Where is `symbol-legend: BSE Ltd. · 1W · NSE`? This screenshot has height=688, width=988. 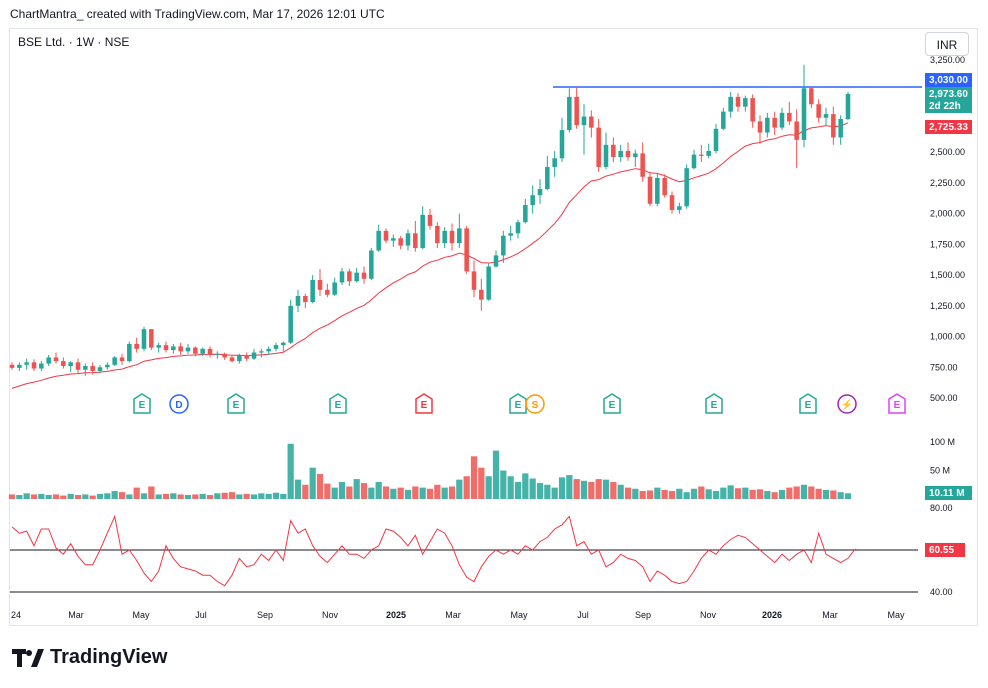
symbol-legend: BSE Ltd. · 1W · NSE is located at coordinates (74, 42).